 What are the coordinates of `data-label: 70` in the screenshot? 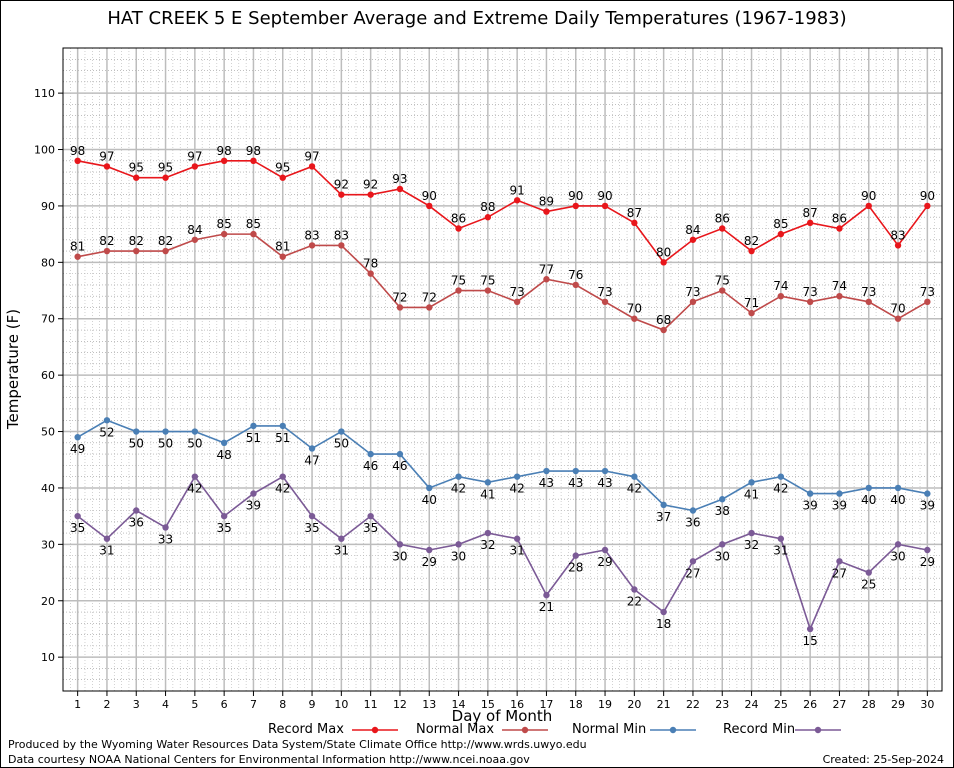 It's located at (634, 309).